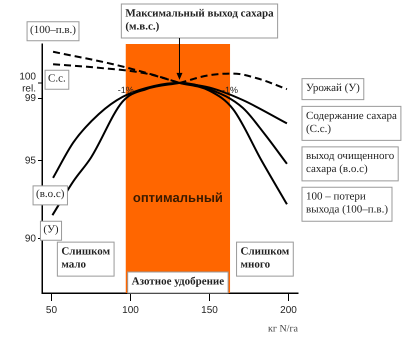 The image size is (404, 343). I want to click on annotation: (У), so click(51, 230).